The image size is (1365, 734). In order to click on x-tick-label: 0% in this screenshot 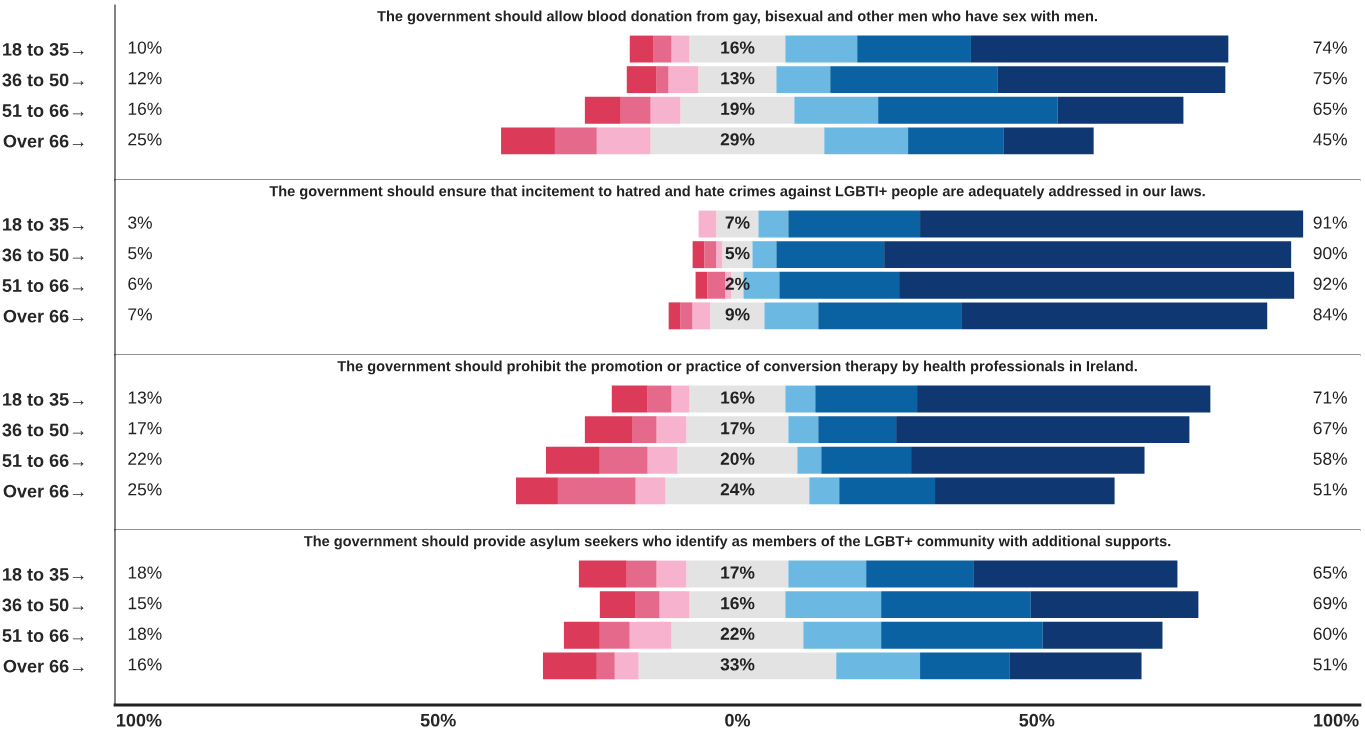, I will do `click(738, 720)`.